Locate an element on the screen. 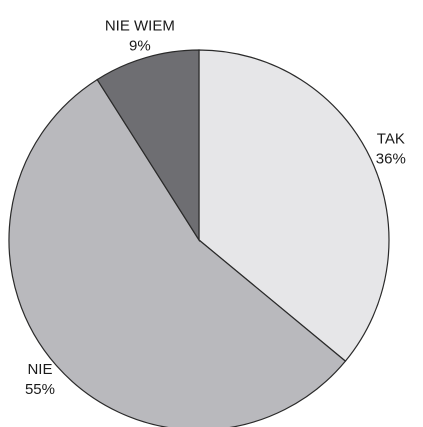 The width and height of the screenshot is (423, 427). pie-slice is located at coordinates (148, 146).